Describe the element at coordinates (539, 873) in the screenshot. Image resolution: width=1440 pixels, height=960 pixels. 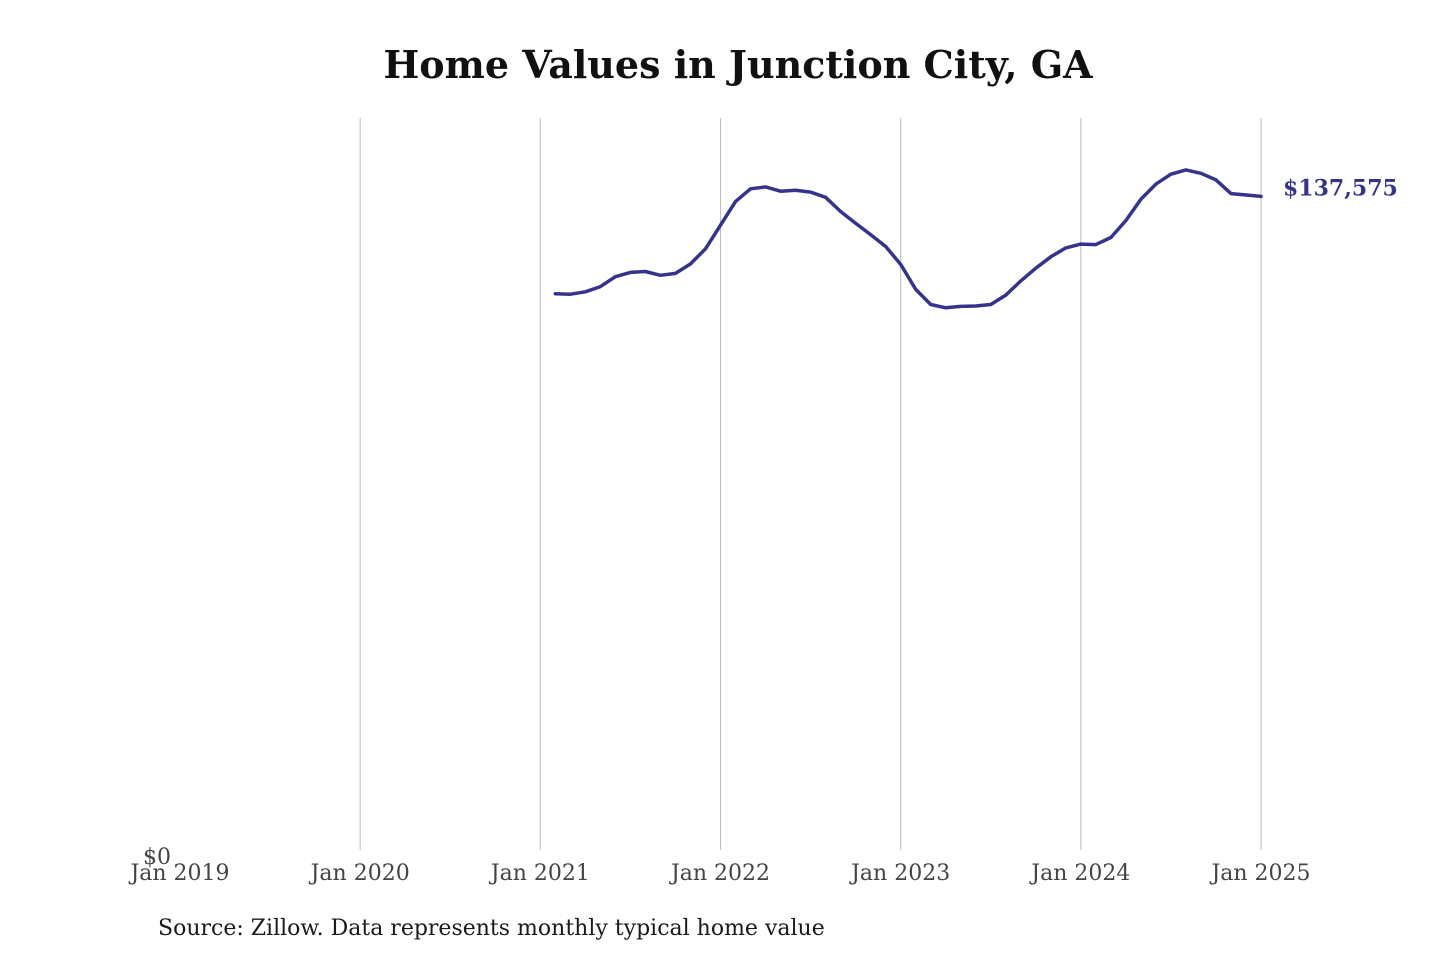
I see `x-tick-label: Jan 2021` at that location.